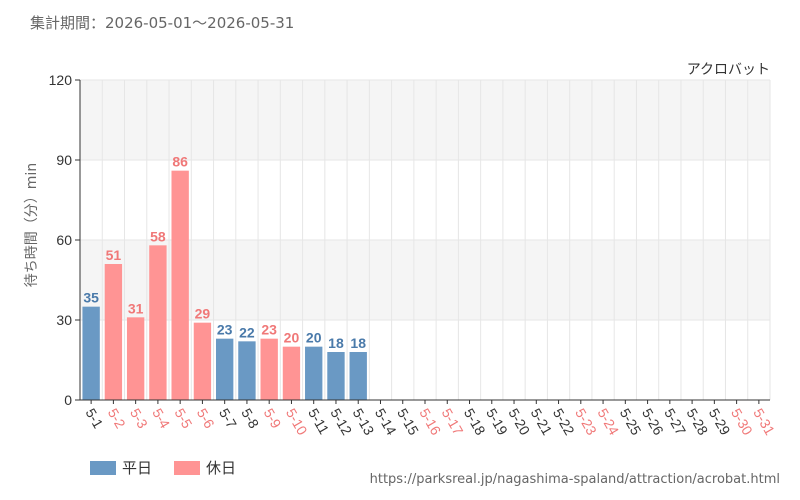  I want to click on period-label: 集計期間：2026-05-01～2026-05-31, so click(162, 23).